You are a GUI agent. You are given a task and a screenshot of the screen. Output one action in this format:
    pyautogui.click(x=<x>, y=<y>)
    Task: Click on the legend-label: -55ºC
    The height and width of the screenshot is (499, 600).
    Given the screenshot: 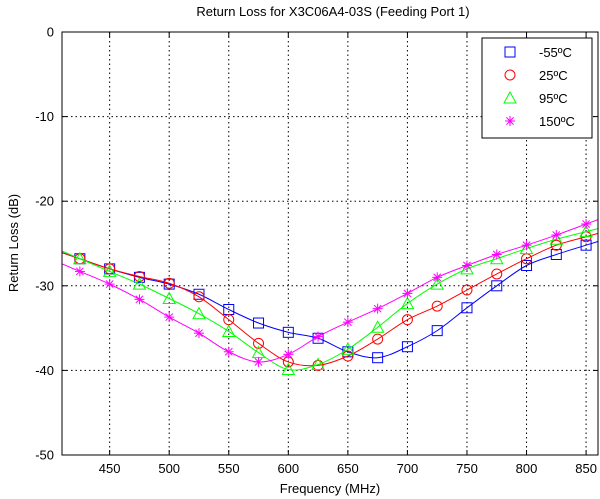 What is the action you would take?
    pyautogui.click(x=555, y=52)
    